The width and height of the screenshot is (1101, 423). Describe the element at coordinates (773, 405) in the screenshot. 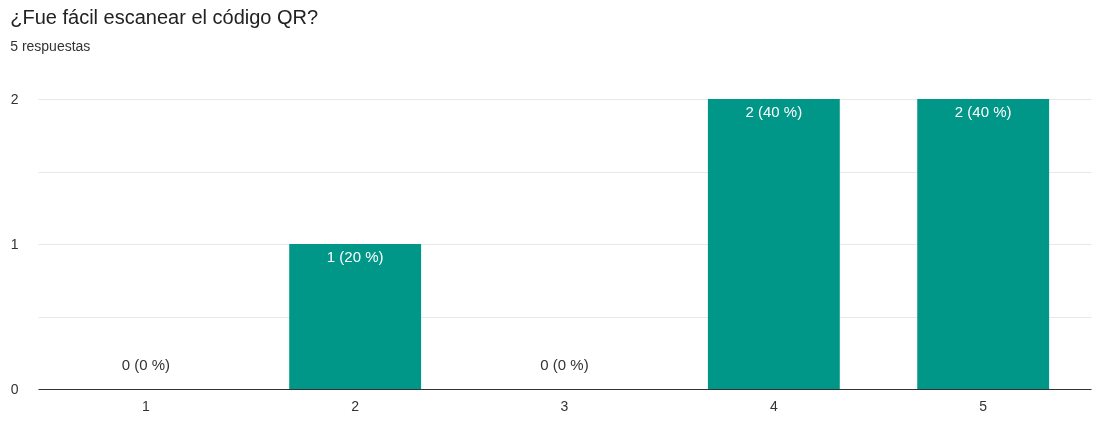

I see `x-tick-label: 4` at that location.